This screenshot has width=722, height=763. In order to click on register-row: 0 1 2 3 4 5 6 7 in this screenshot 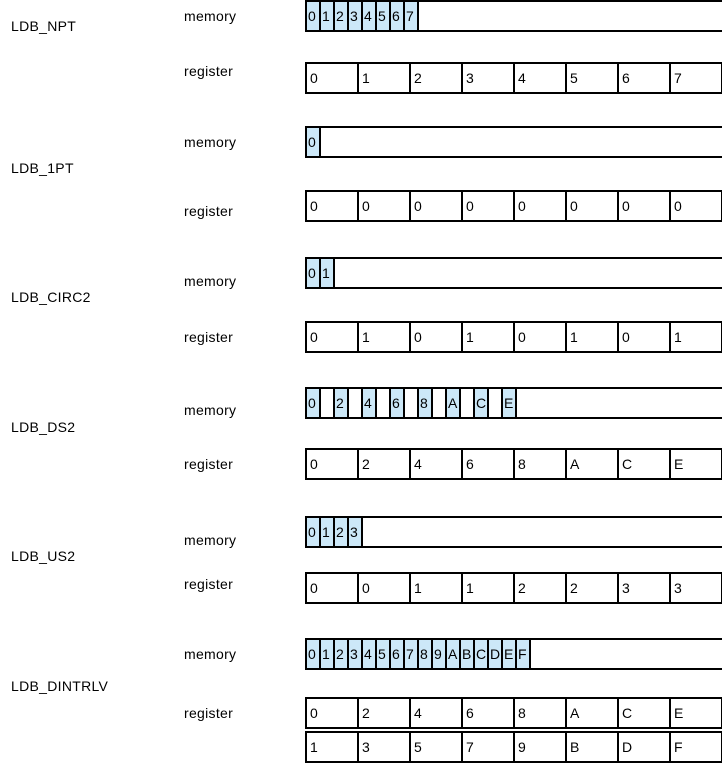, I will do `click(513, 78)`.